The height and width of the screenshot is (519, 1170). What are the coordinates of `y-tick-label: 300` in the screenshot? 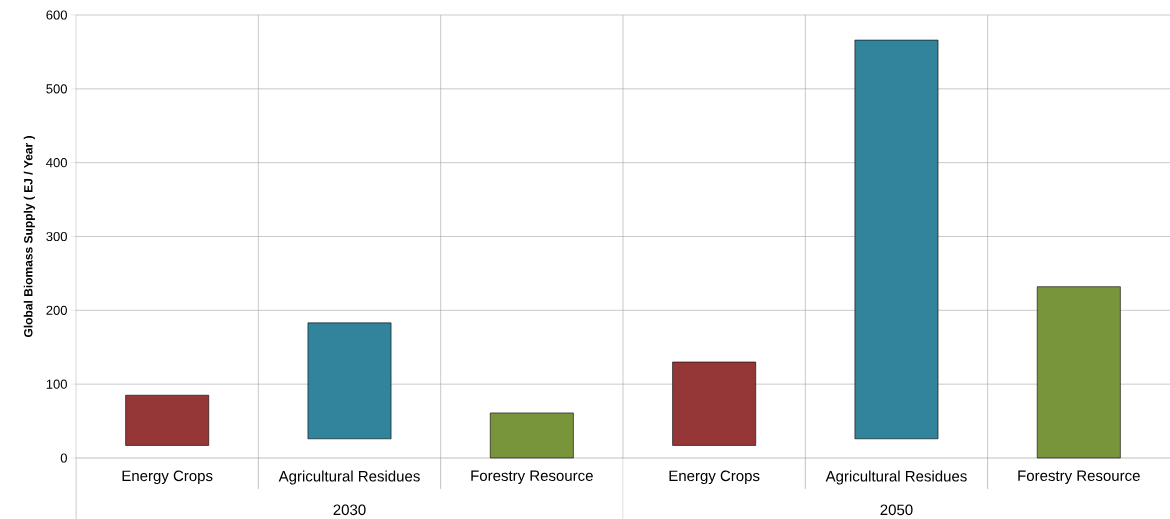 It's located at (56, 236).